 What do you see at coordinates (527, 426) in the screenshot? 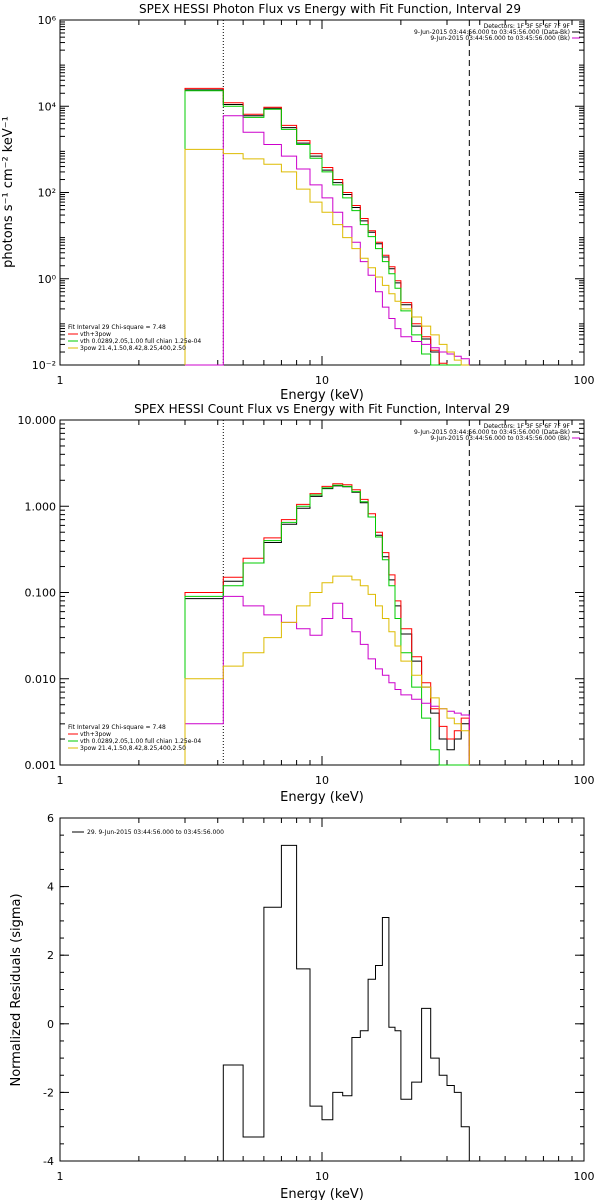
I see `count-flux-legend-top-text: Detectors: 1F 3F 5F 6F 7F 9F` at bounding box center [527, 426].